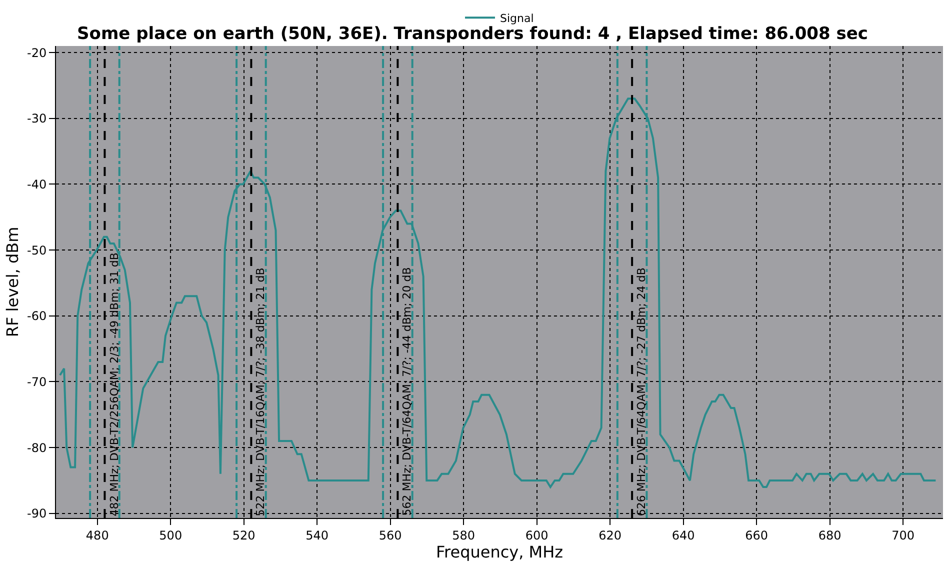  I want to click on x-tick-label: 540, so click(317, 535).